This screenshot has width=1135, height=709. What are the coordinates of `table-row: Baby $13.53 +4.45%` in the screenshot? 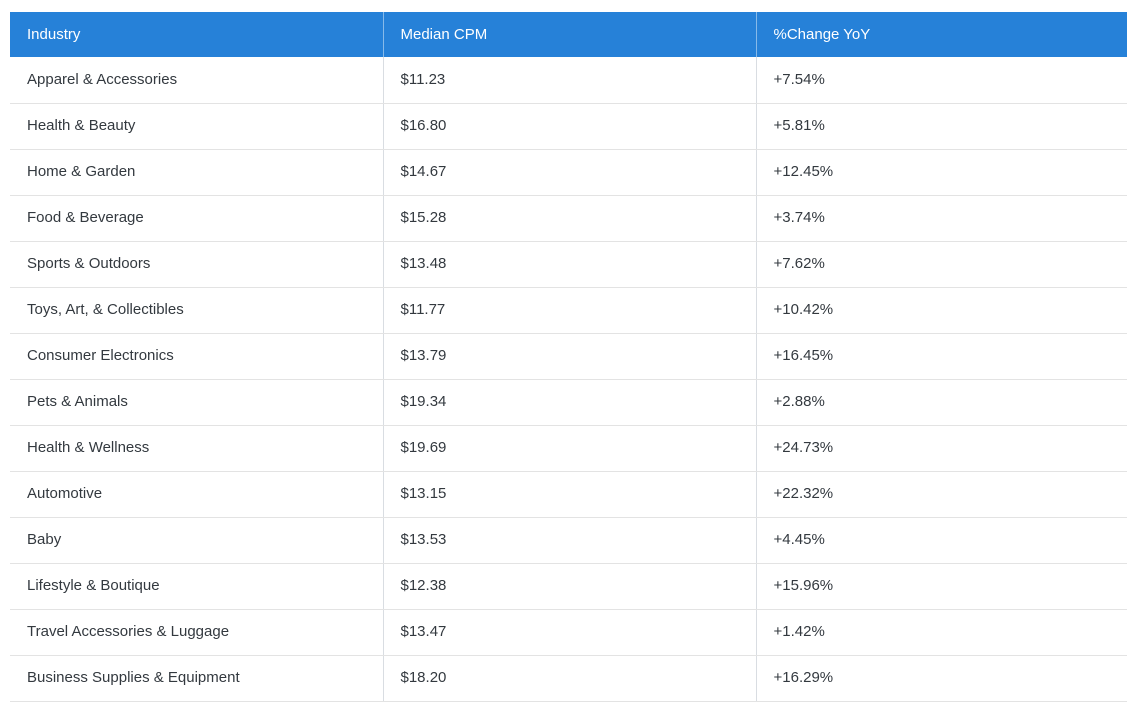 It's located at (568, 540).